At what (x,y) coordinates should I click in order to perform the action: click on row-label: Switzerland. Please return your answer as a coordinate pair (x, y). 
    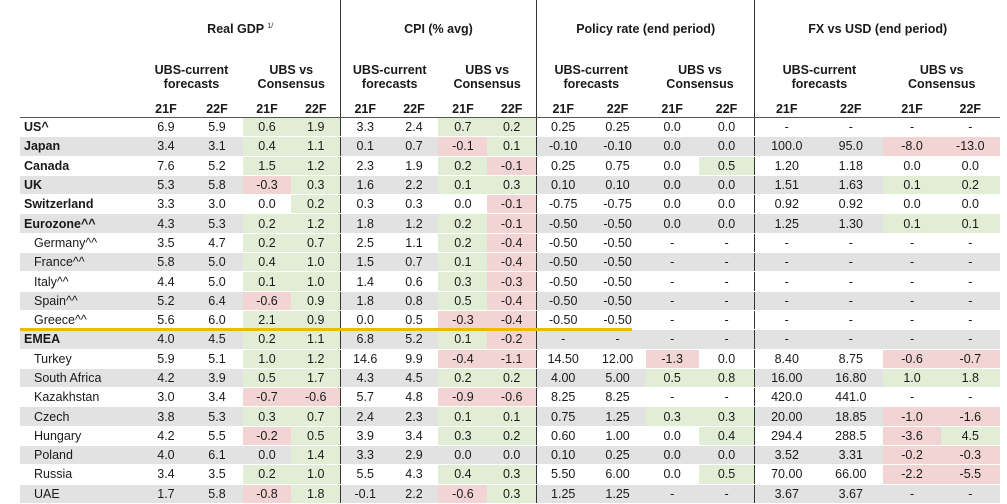
    Looking at the image, I should click on (80, 204).